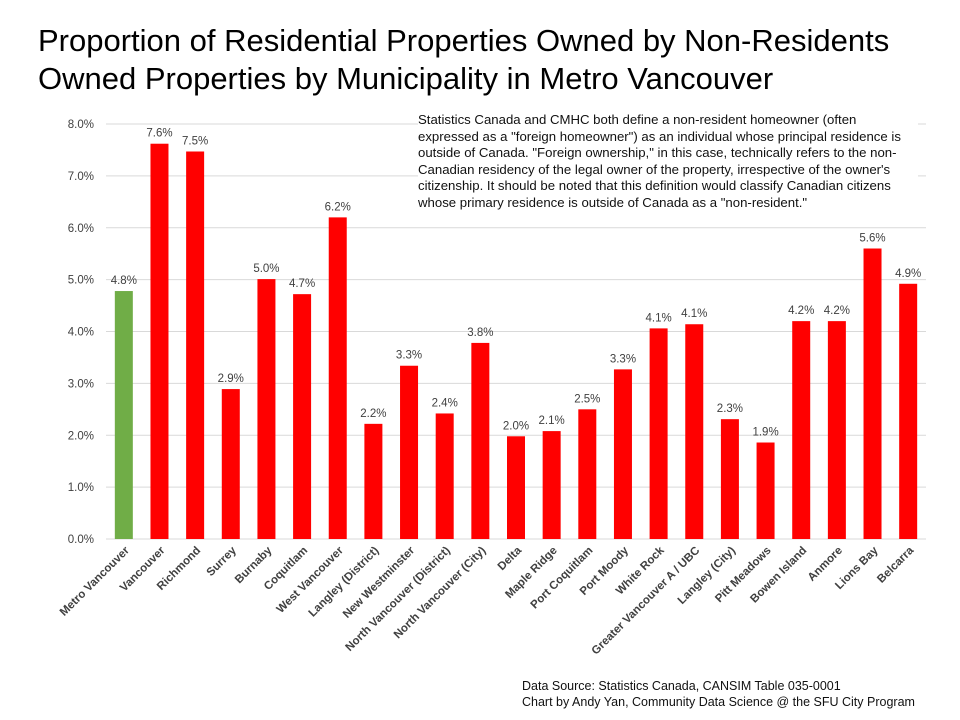  I want to click on data-label: 7.5%, so click(195, 141).